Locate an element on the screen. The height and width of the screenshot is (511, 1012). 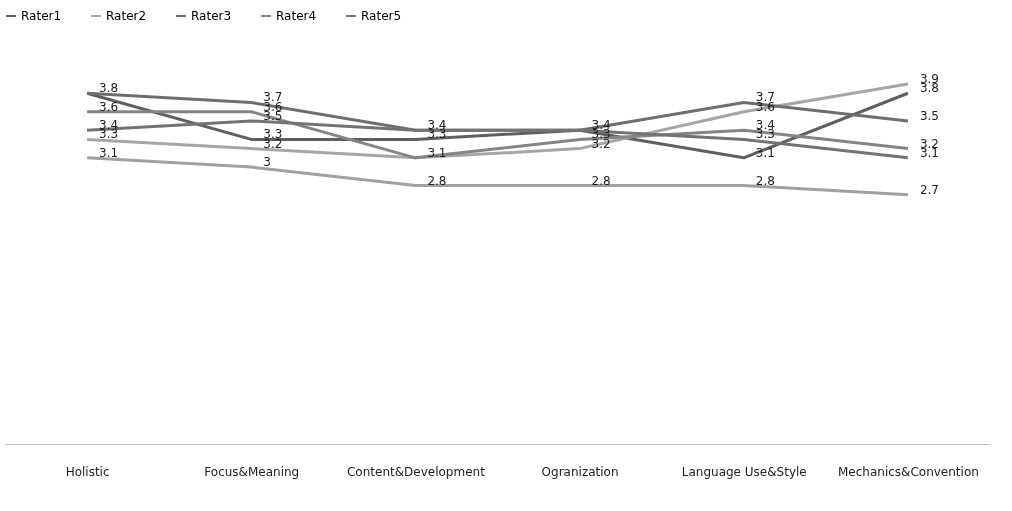
x-tick-label: Focus&Meaning is located at coordinates (252, 471).